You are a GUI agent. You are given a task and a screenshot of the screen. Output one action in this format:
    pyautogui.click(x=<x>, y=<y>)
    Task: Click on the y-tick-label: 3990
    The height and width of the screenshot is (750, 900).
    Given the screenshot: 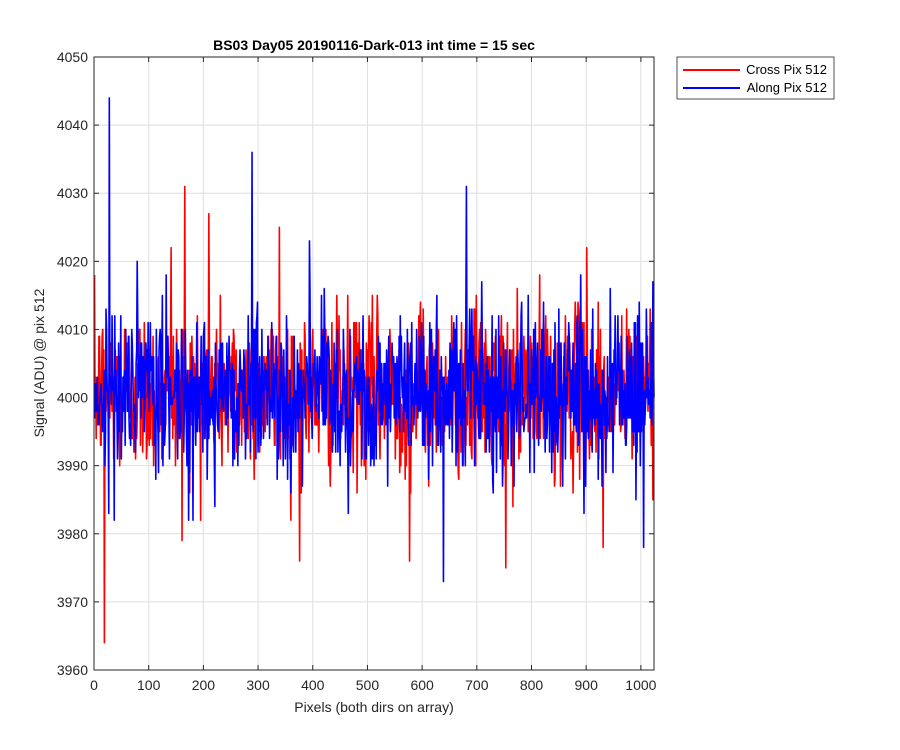 What is the action you would take?
    pyautogui.click(x=72, y=466)
    